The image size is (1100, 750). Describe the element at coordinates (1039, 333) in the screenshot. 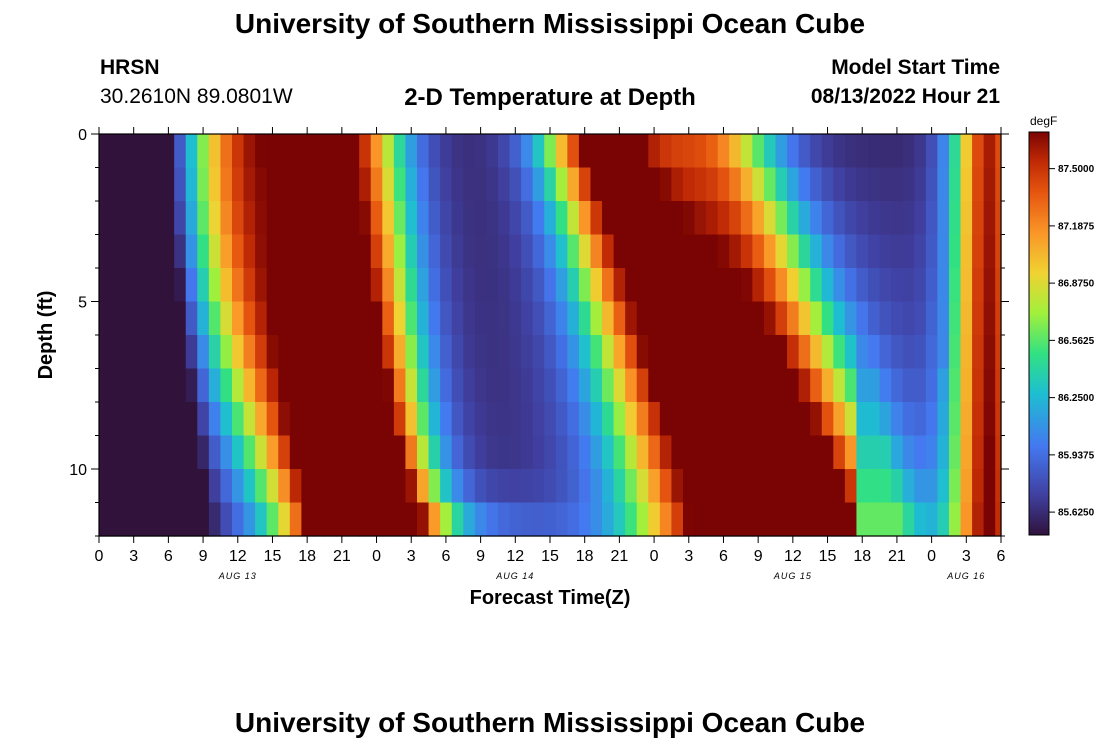

I see `colorbar-fill` at that location.